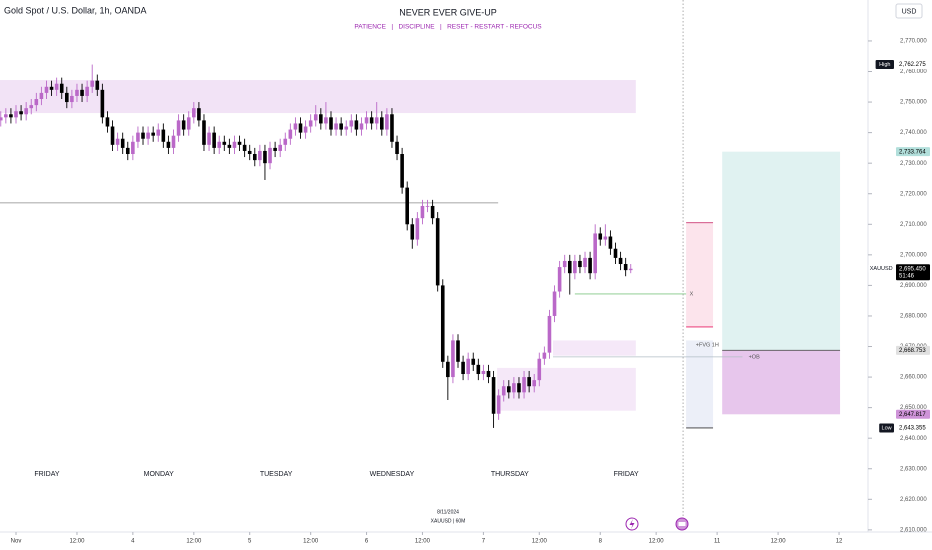 Image resolution: width=932 pixels, height=550 pixels. I want to click on day-label: MONDAY, so click(159, 474).